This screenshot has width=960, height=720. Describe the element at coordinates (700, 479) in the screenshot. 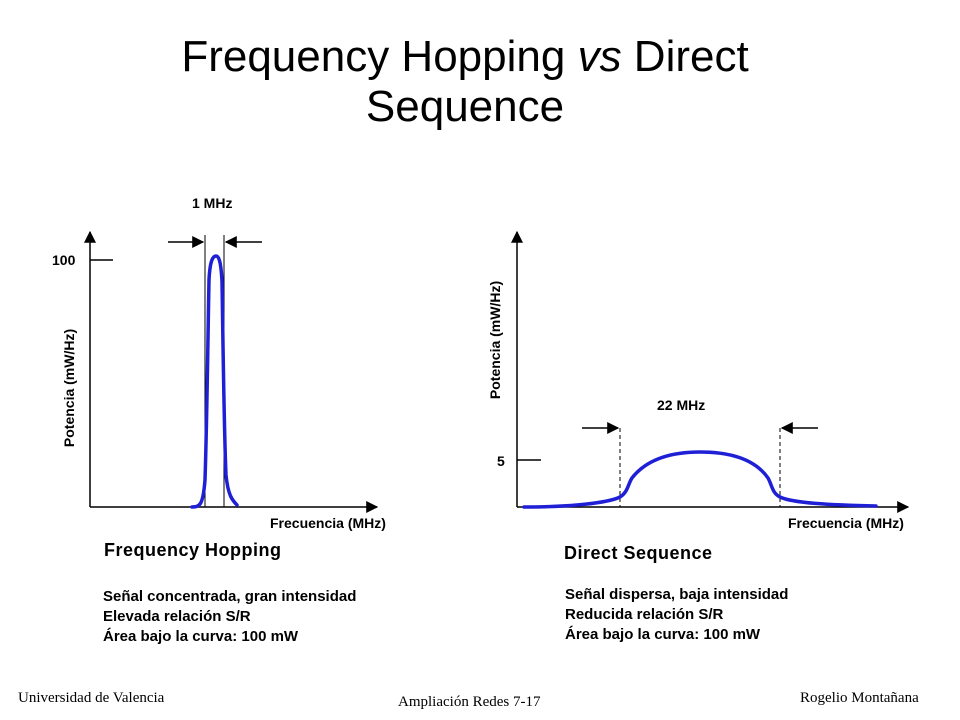

I see `ds-signal-curve` at that location.